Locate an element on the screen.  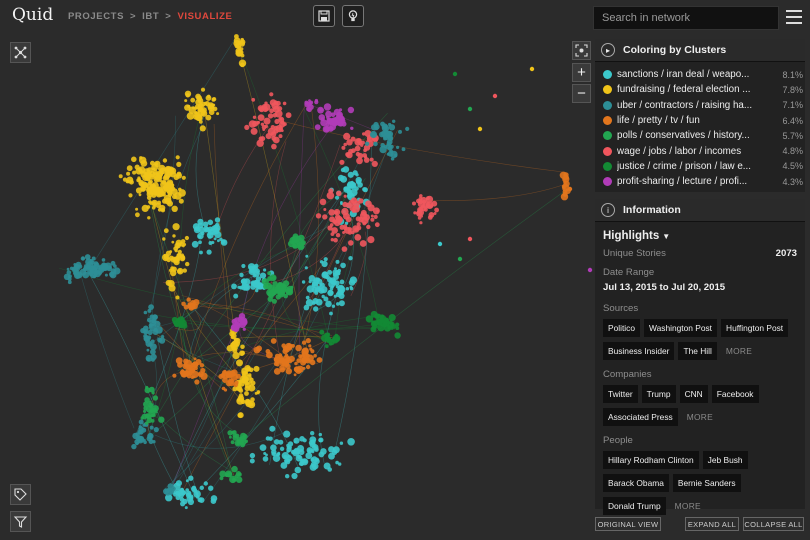
source-tag: The Hill is located at coordinates (697, 351).